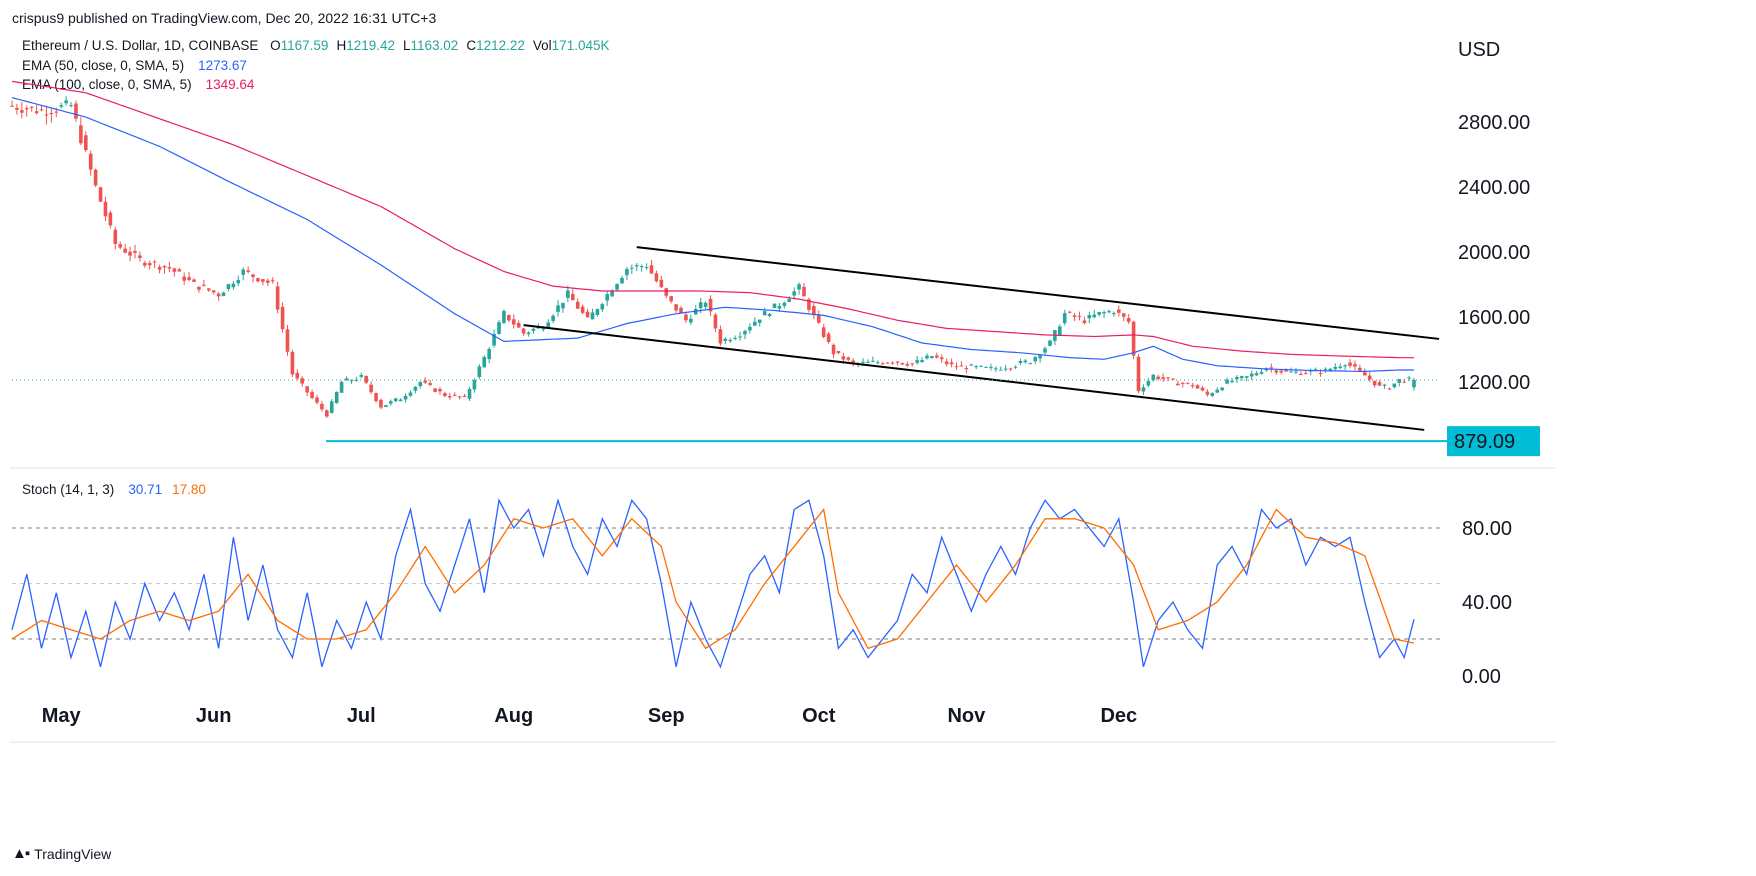 The width and height of the screenshot is (1756, 876). What do you see at coordinates (361, 716) in the screenshot?
I see `month-tick-label: Jul` at bounding box center [361, 716].